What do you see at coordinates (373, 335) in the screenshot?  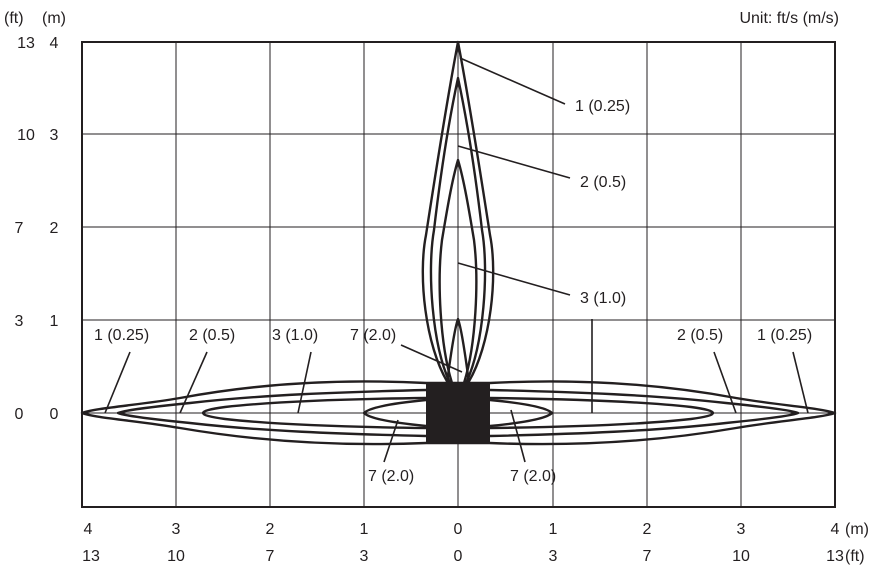 I see `vertical-label-7: 7 (2.0)` at bounding box center [373, 335].